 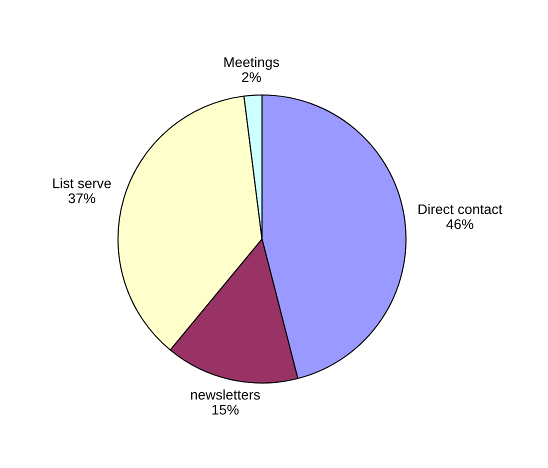 I want to click on slice-label: newsletters, so click(x=225, y=394).